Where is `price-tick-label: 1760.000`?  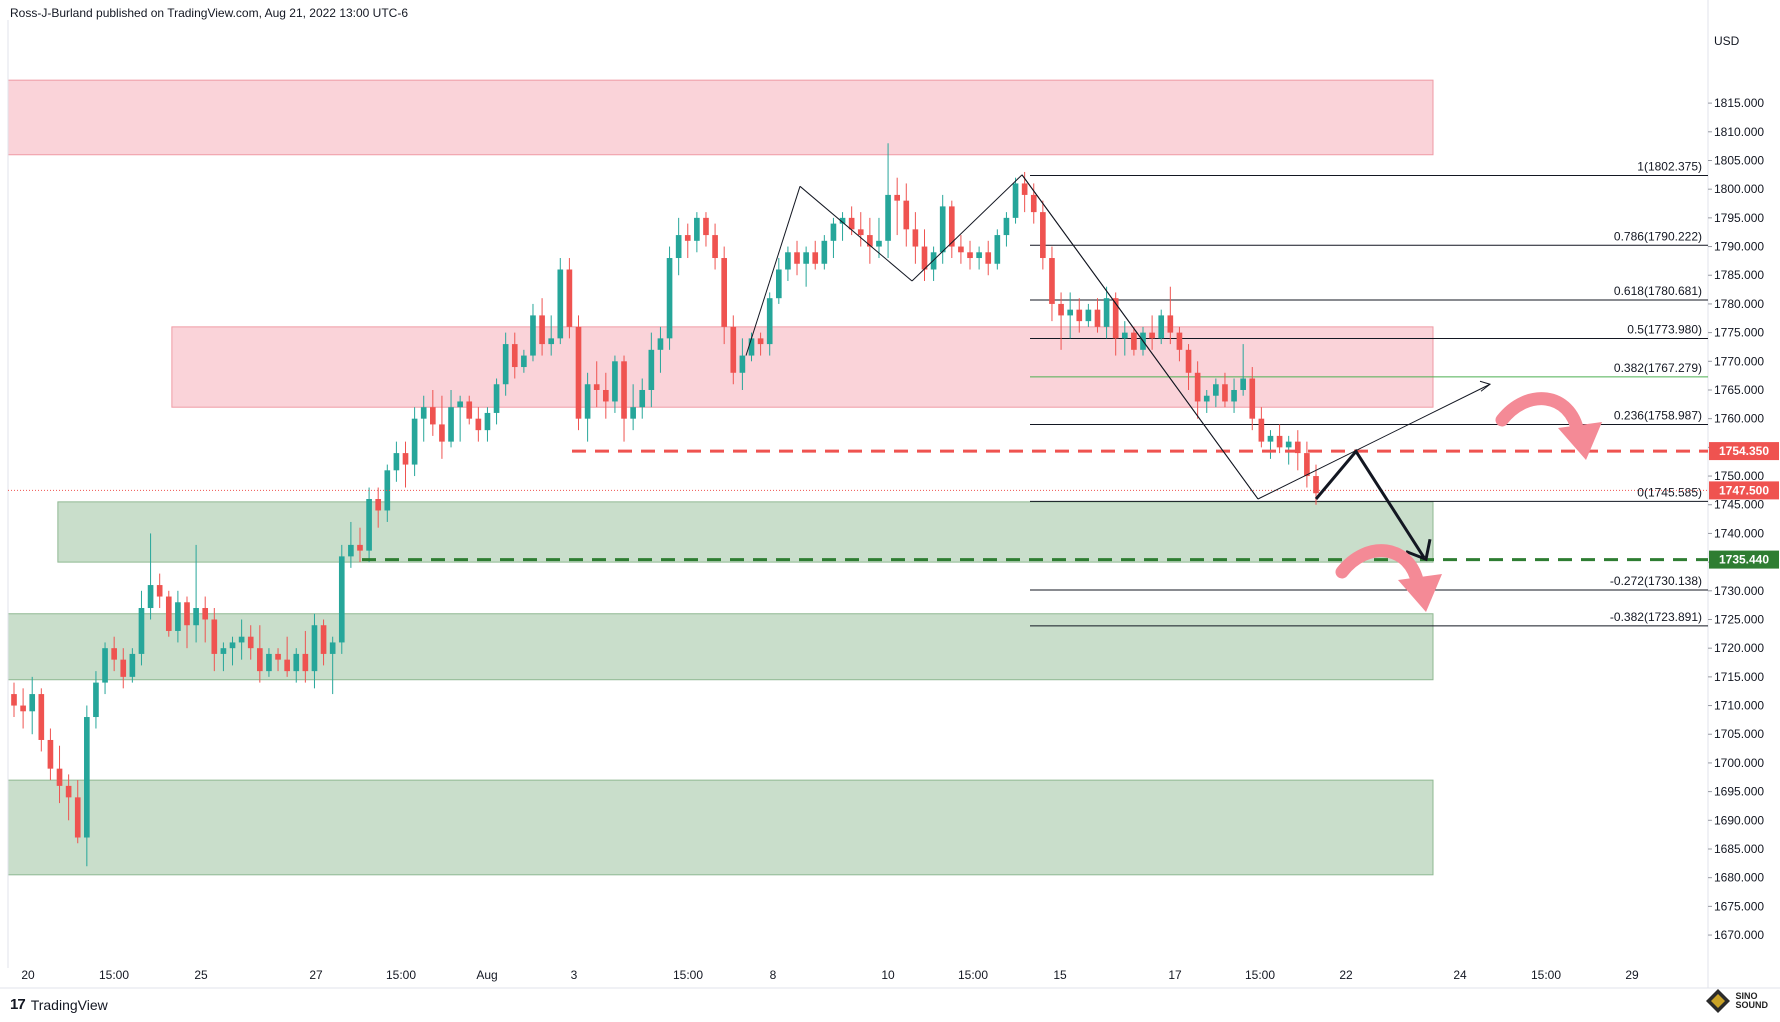
price-tick-label: 1760.000 is located at coordinates (1739, 419).